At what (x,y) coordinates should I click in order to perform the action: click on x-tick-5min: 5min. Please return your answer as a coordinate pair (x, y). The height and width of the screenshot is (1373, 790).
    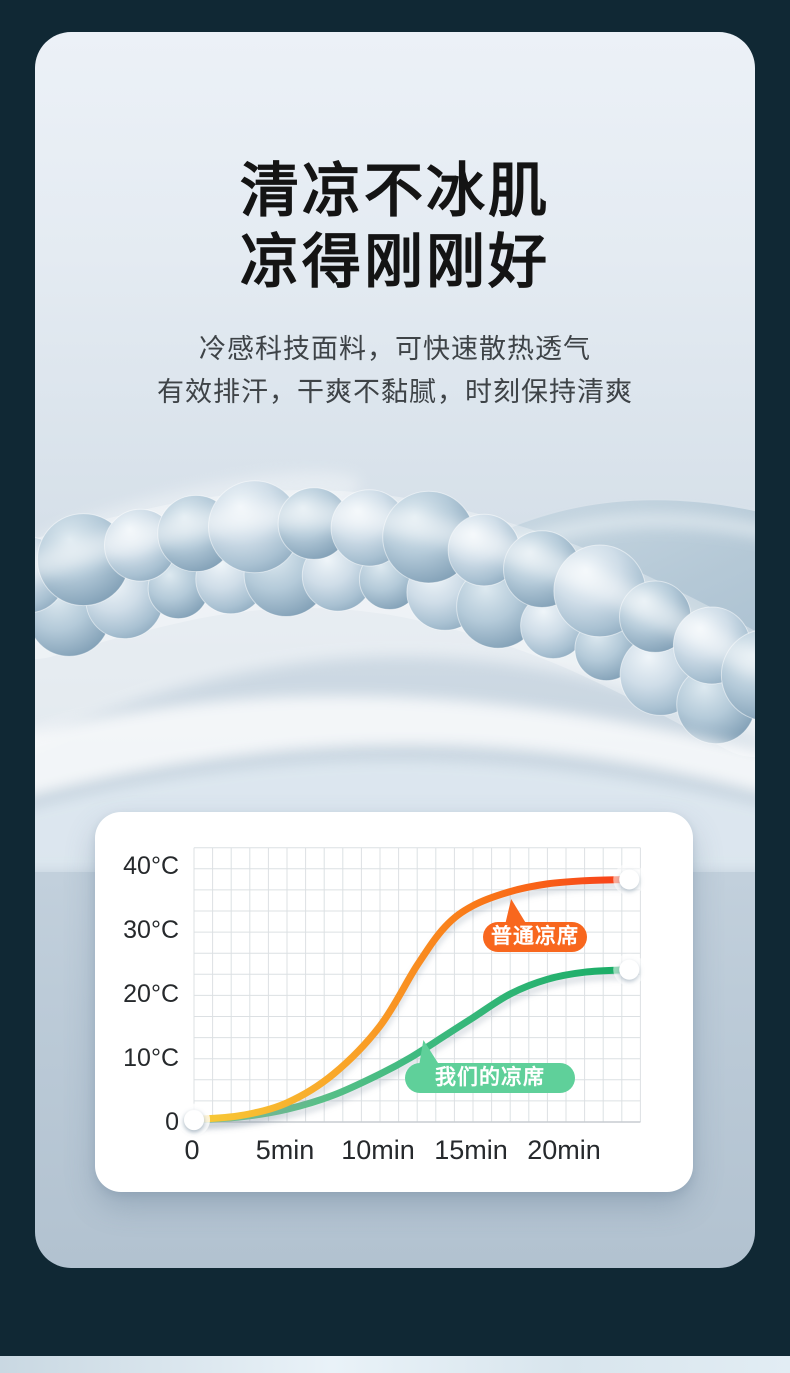
    Looking at the image, I should click on (285, 1150).